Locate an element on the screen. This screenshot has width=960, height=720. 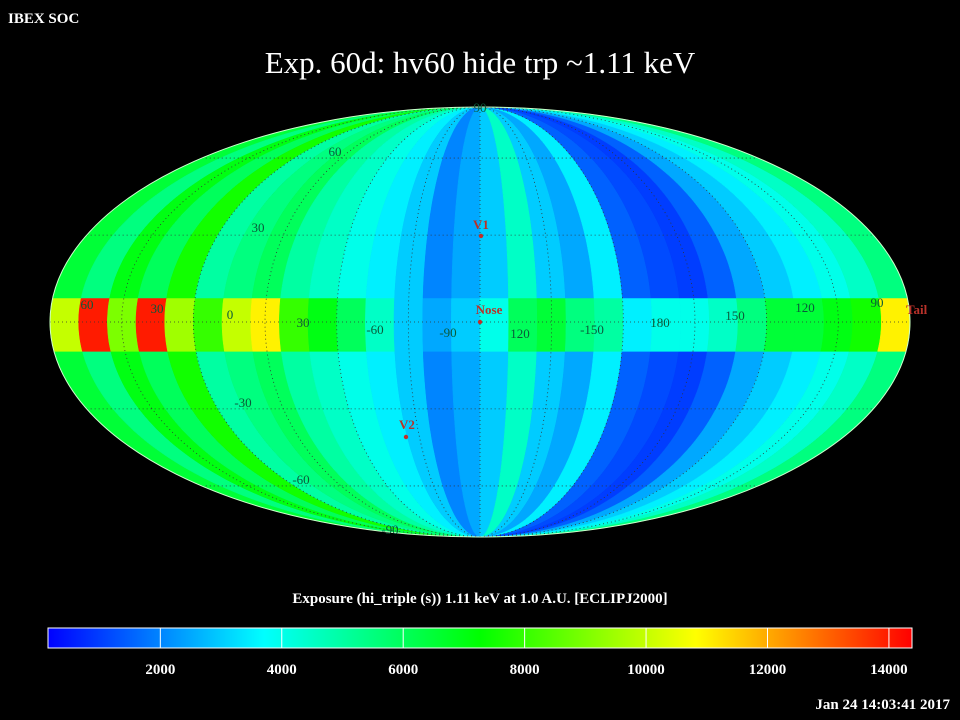
timestamp: Jan 24 14:03:41 2017 is located at coordinates (882, 705).